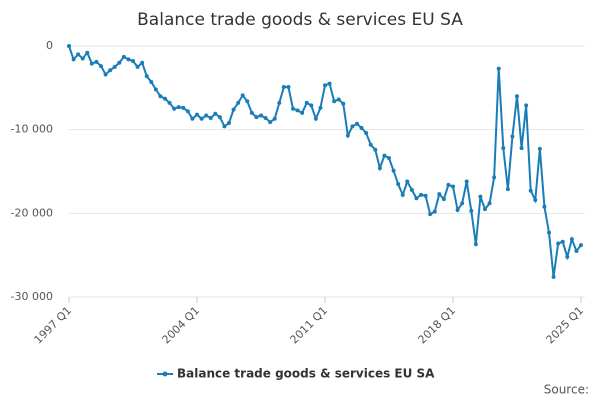  What do you see at coordinates (49, 45) in the screenshot?
I see `y-tick-label: 0` at bounding box center [49, 45].